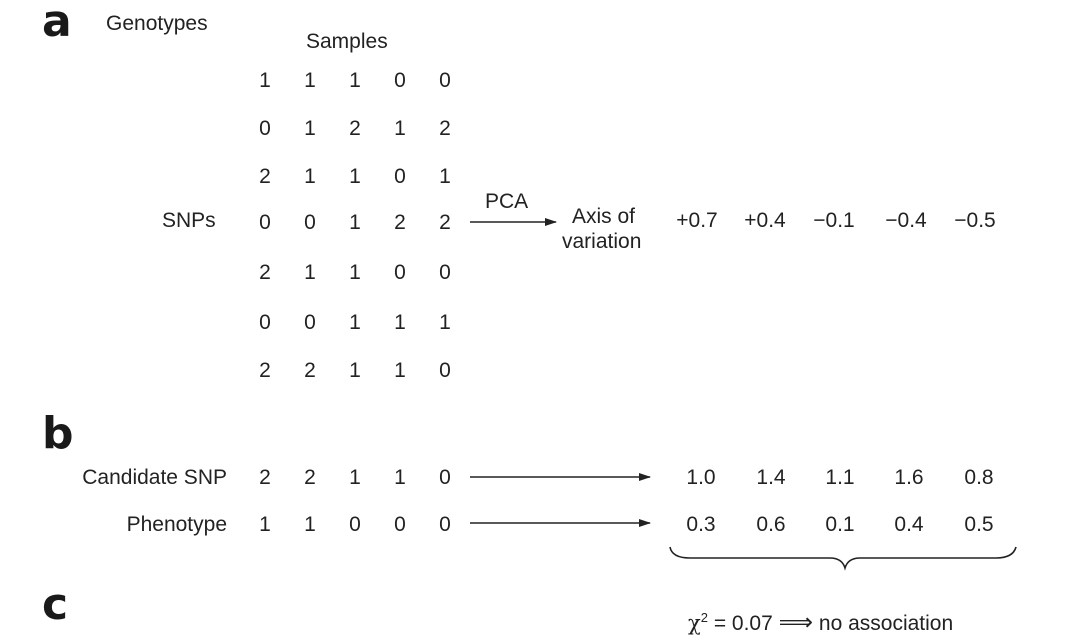 This screenshot has width=1071, height=639. I want to click on axis-value: +0.7, so click(697, 220).